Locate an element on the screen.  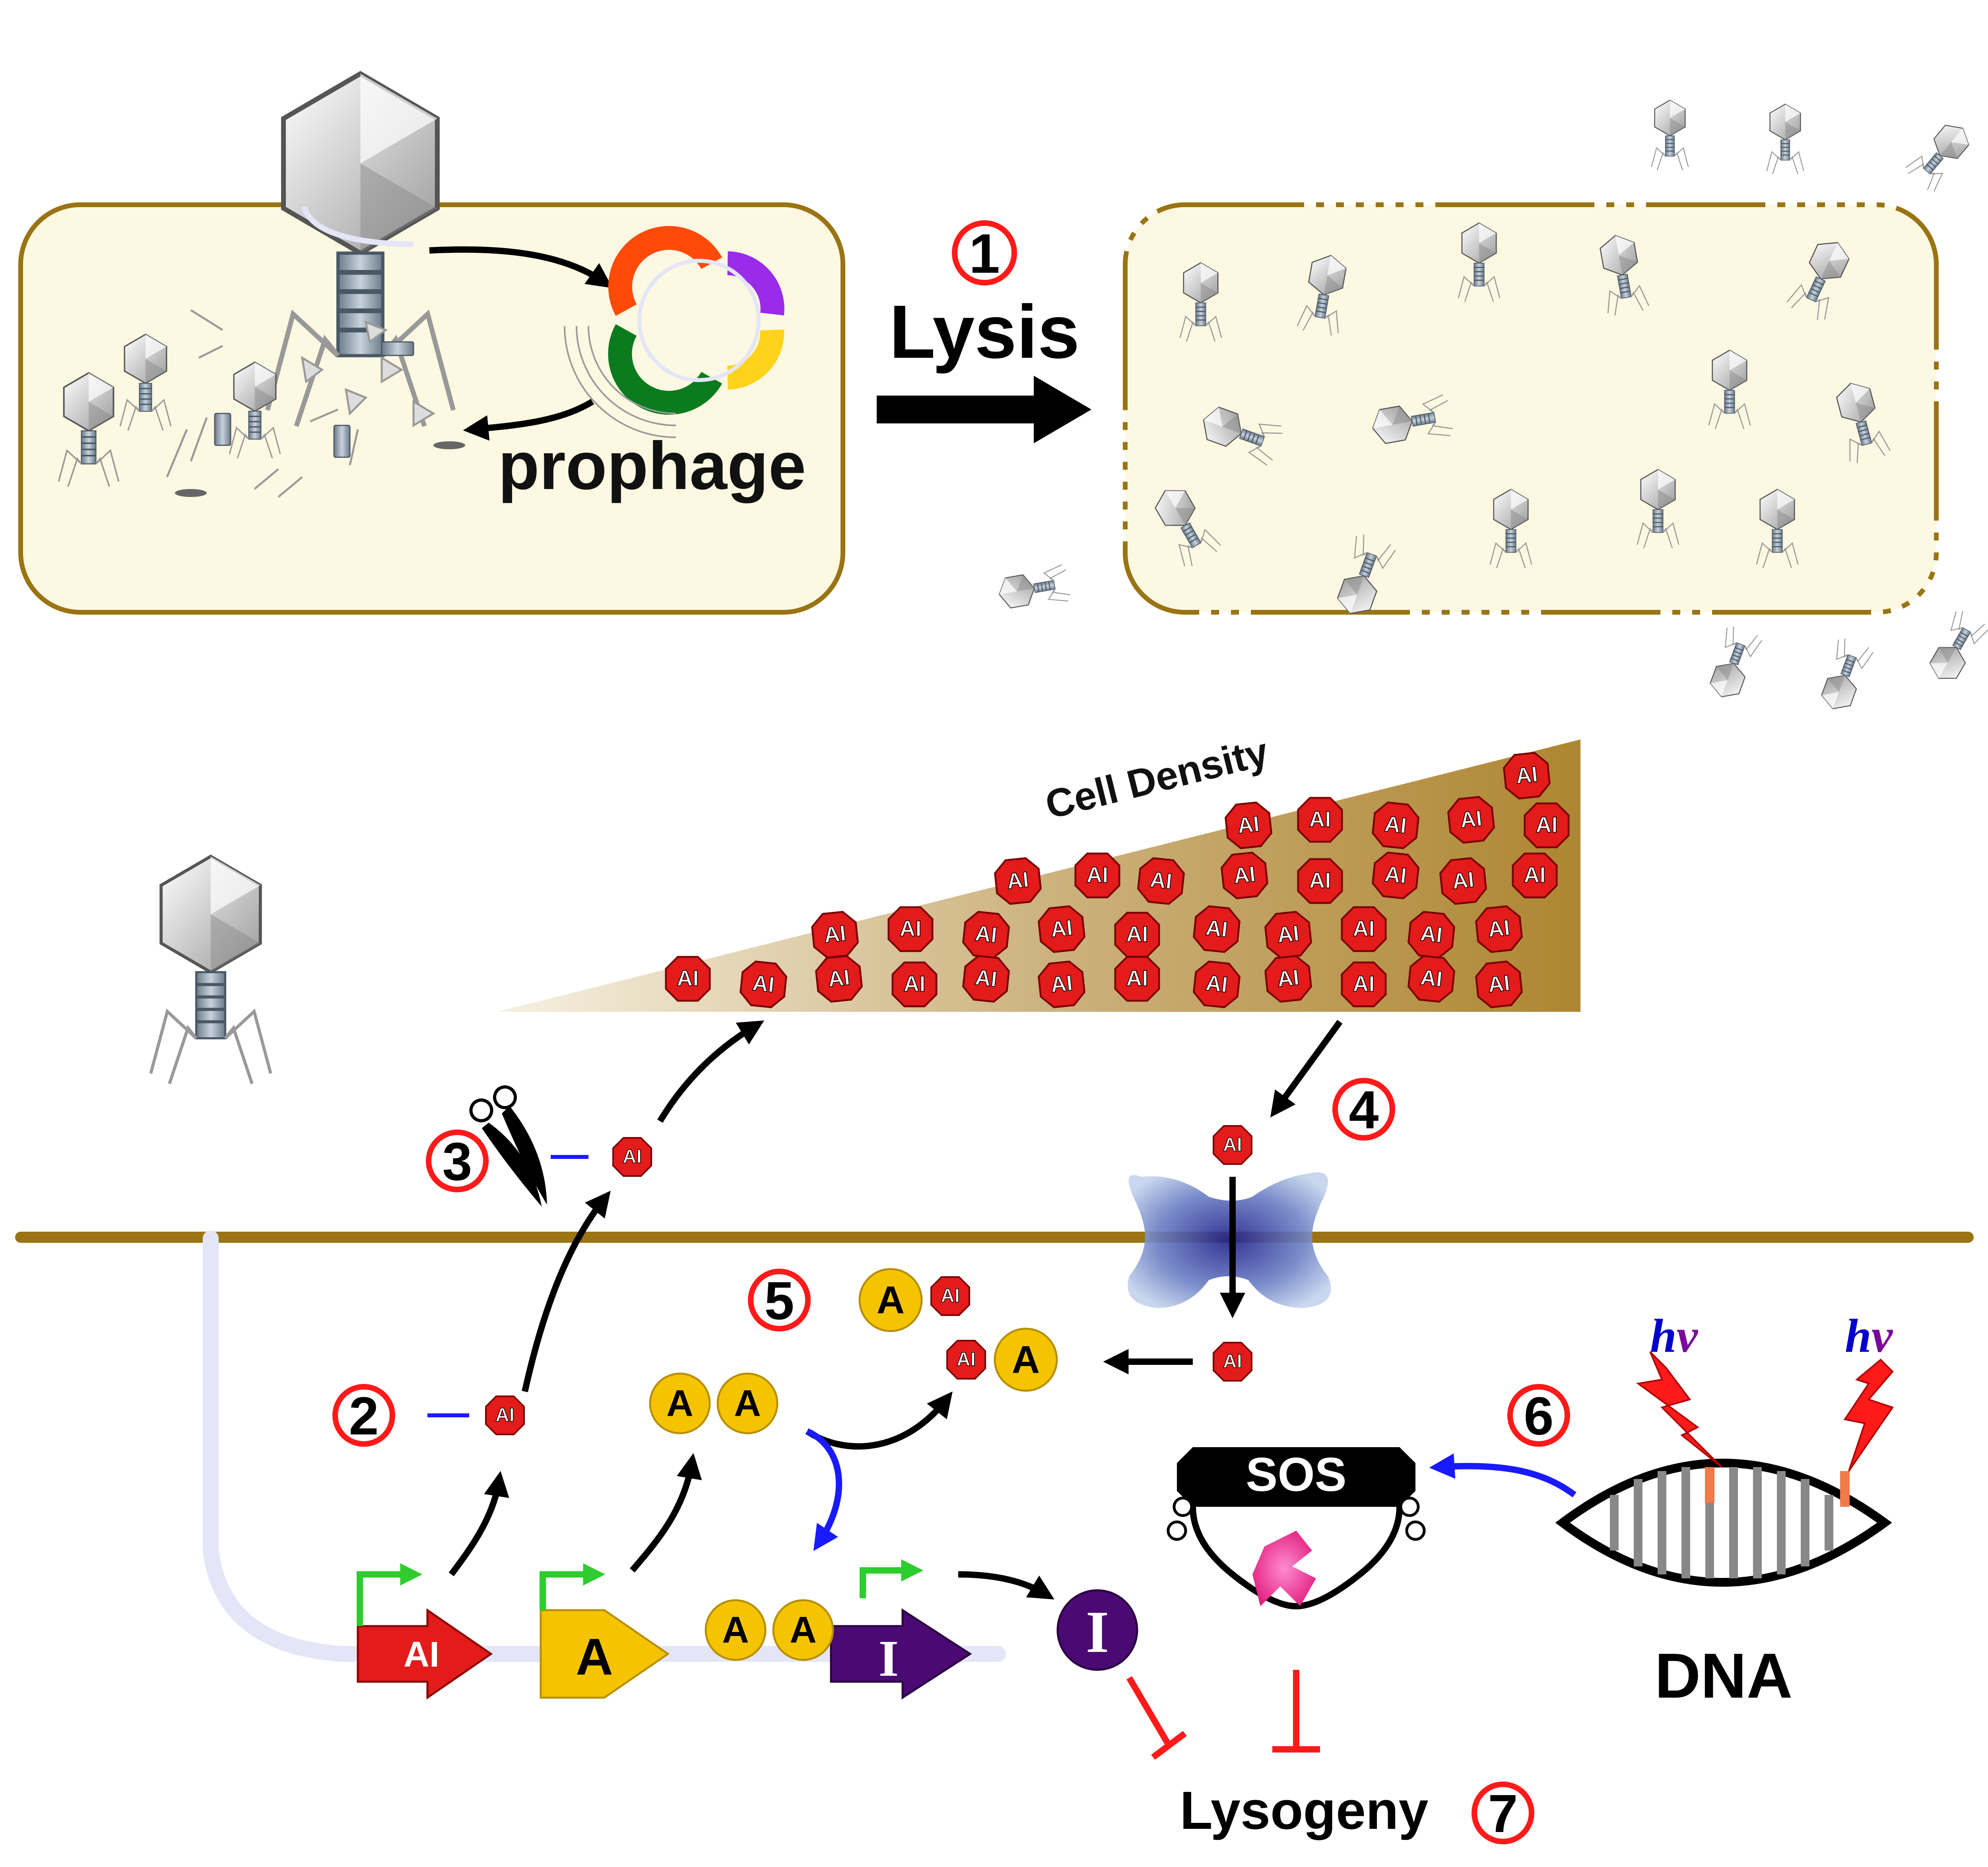
prophage-ring-icon is located at coordinates (674, 332).